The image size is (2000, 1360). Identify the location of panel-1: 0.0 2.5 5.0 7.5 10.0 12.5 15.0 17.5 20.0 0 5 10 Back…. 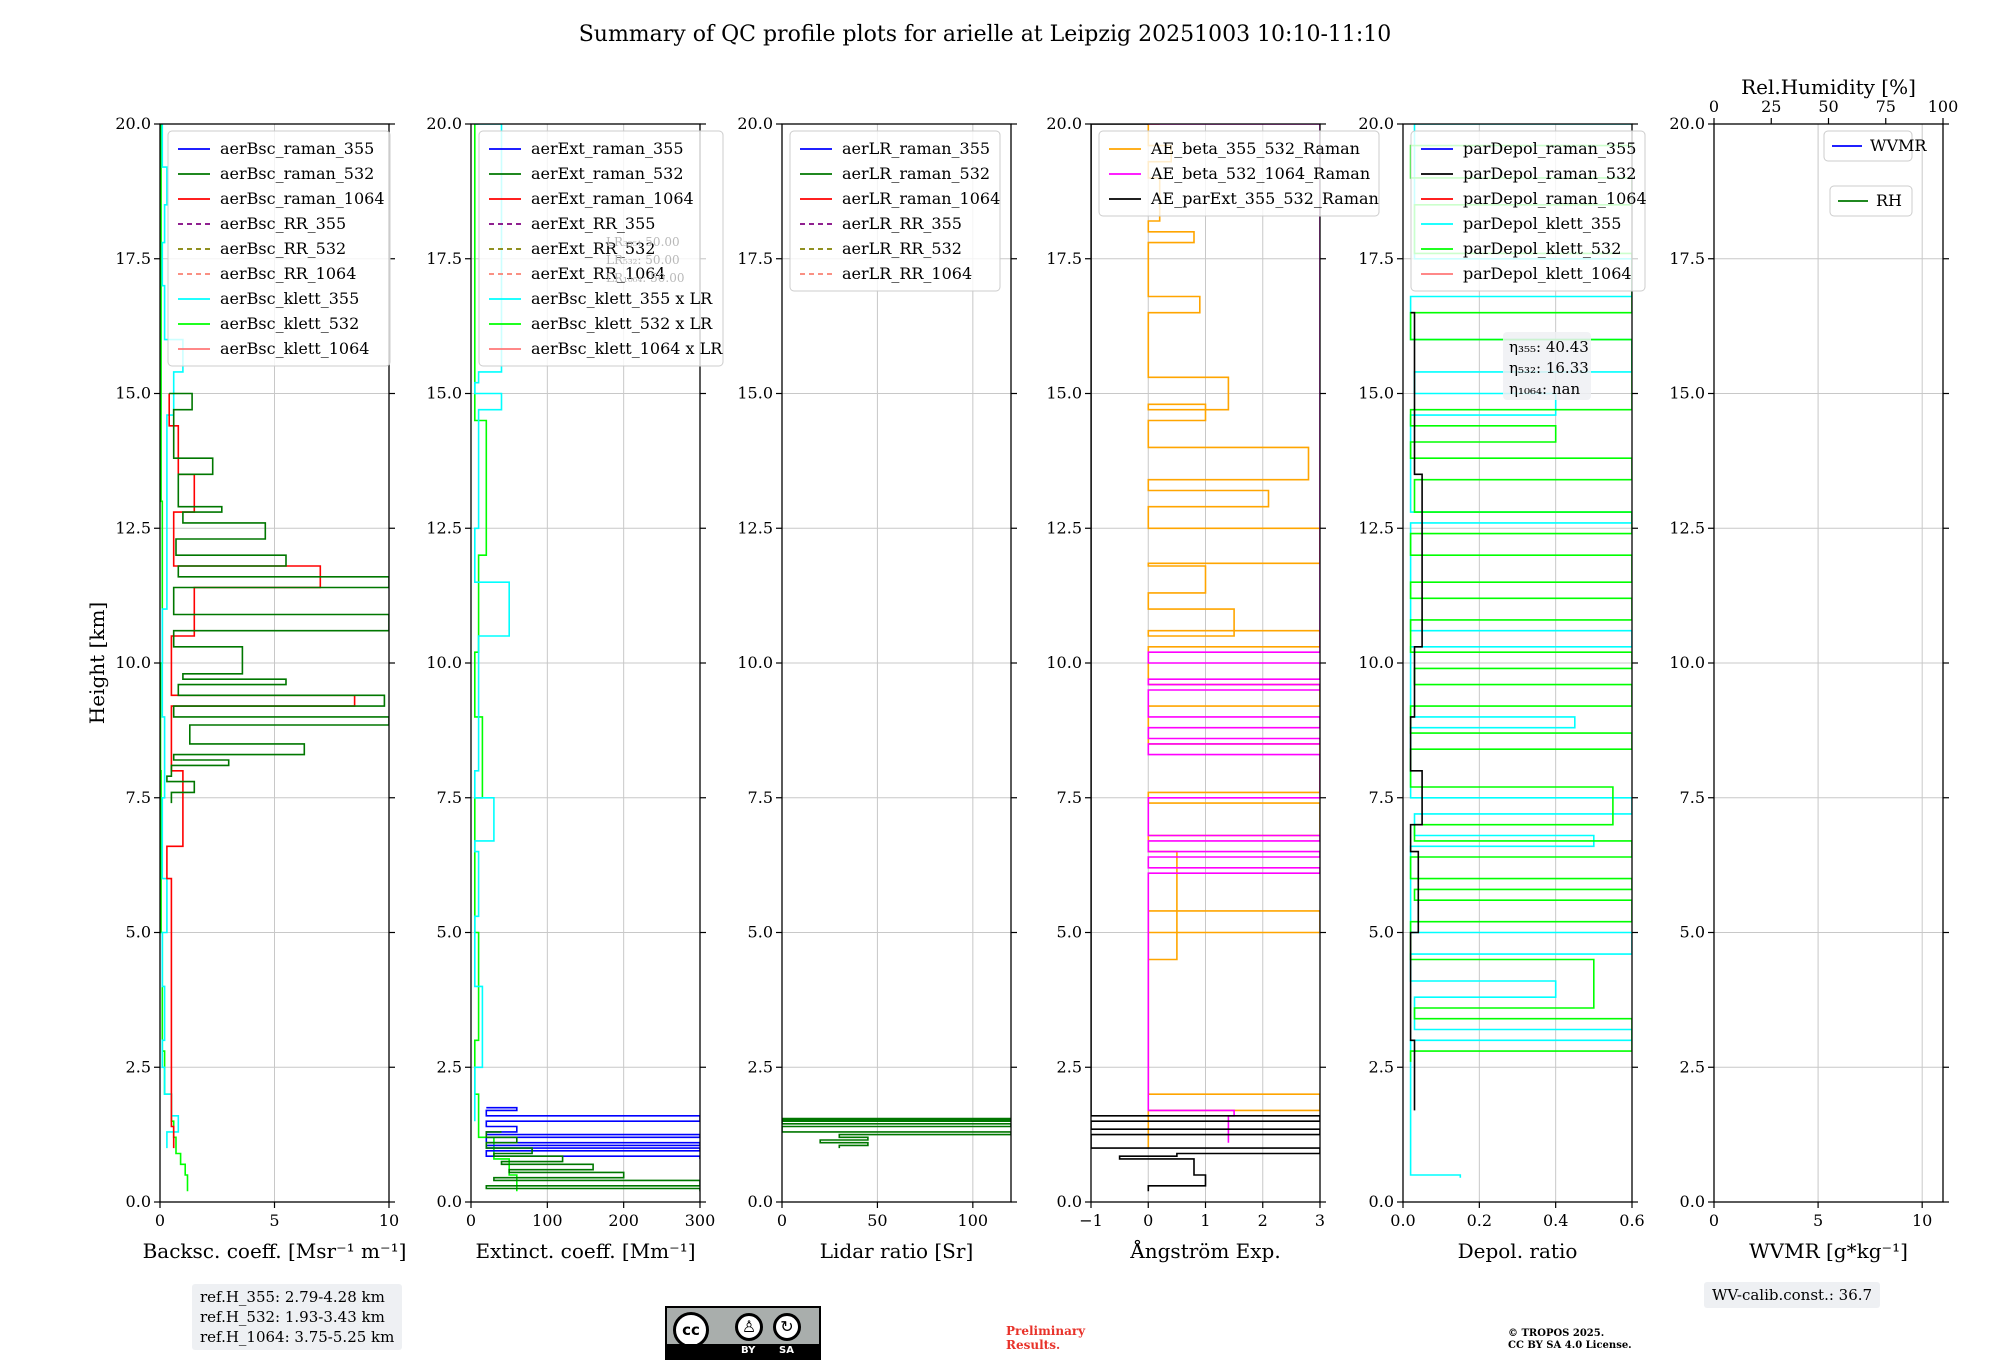
(260, 688).